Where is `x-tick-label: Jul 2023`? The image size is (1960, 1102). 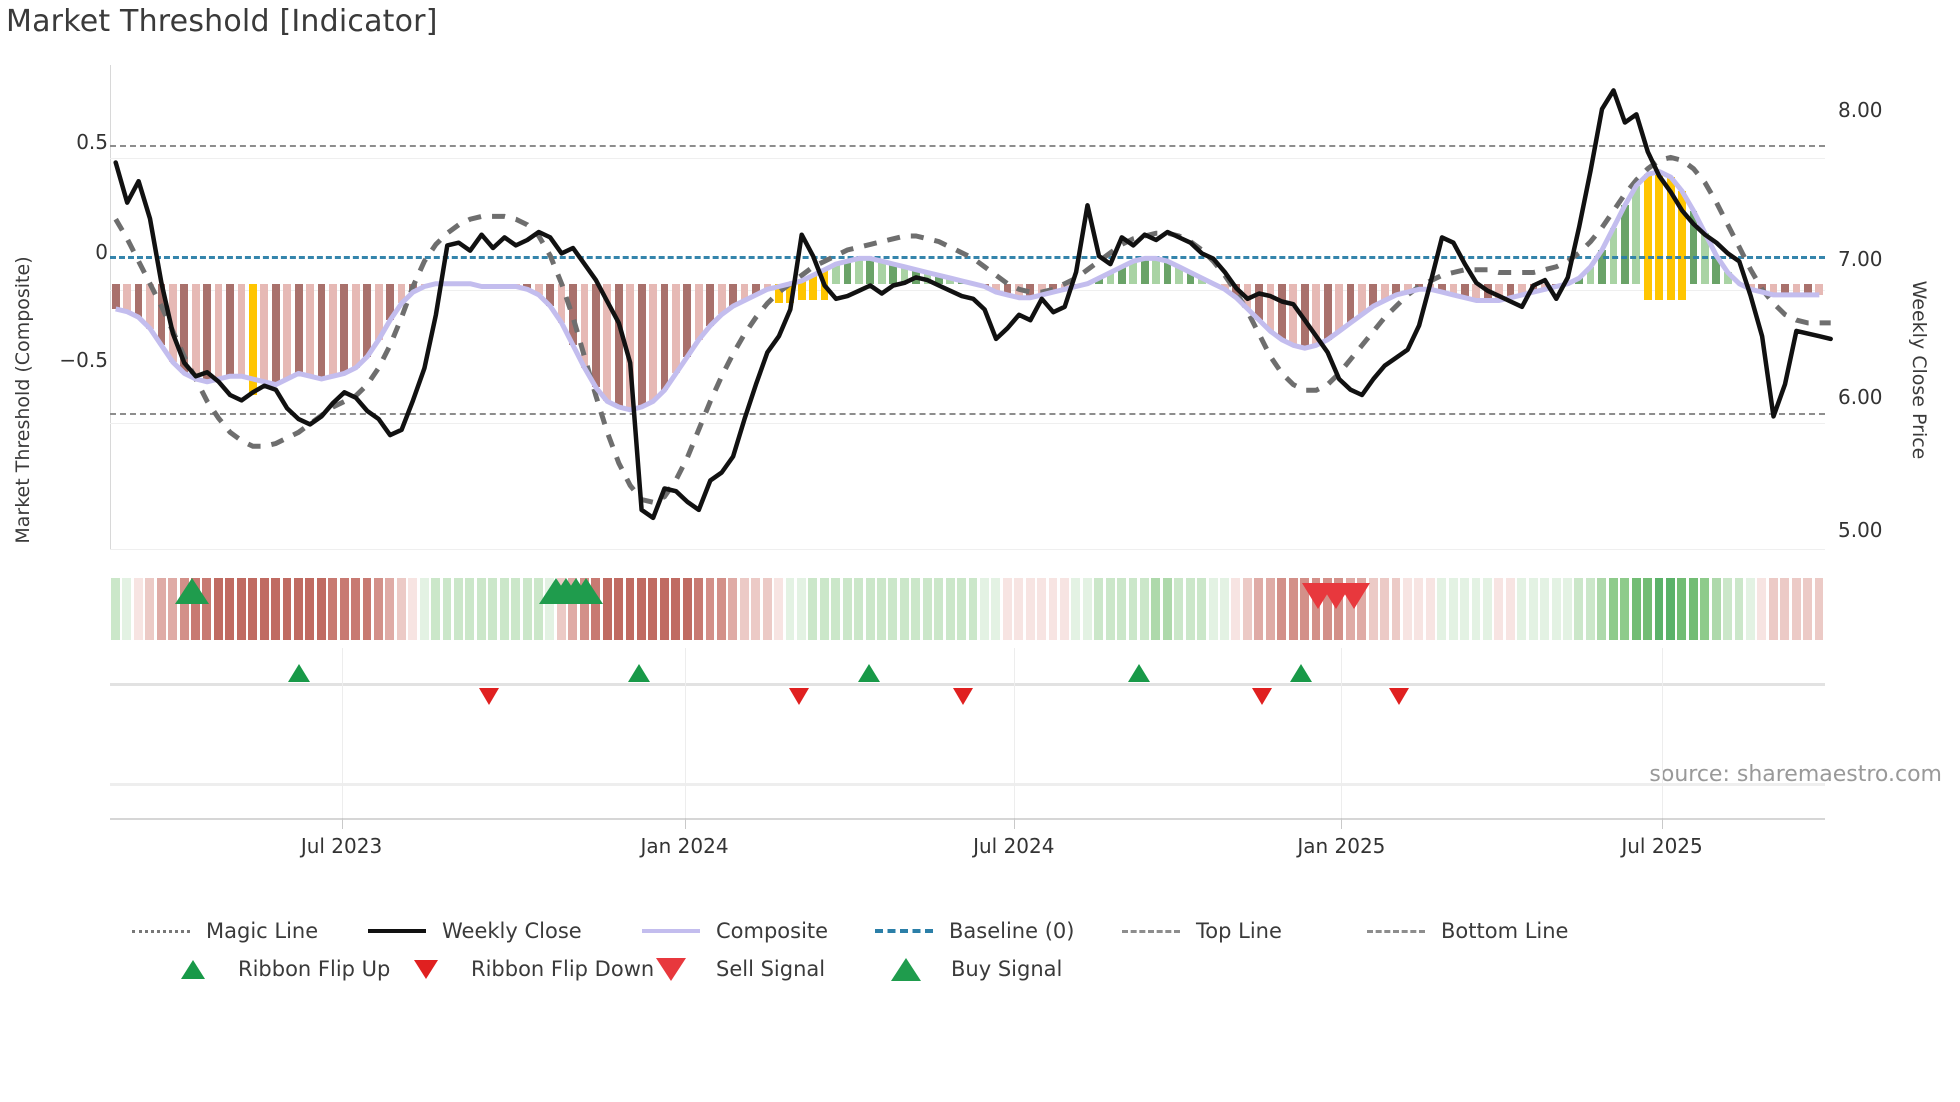 x-tick-label: Jul 2023 is located at coordinates (341, 846).